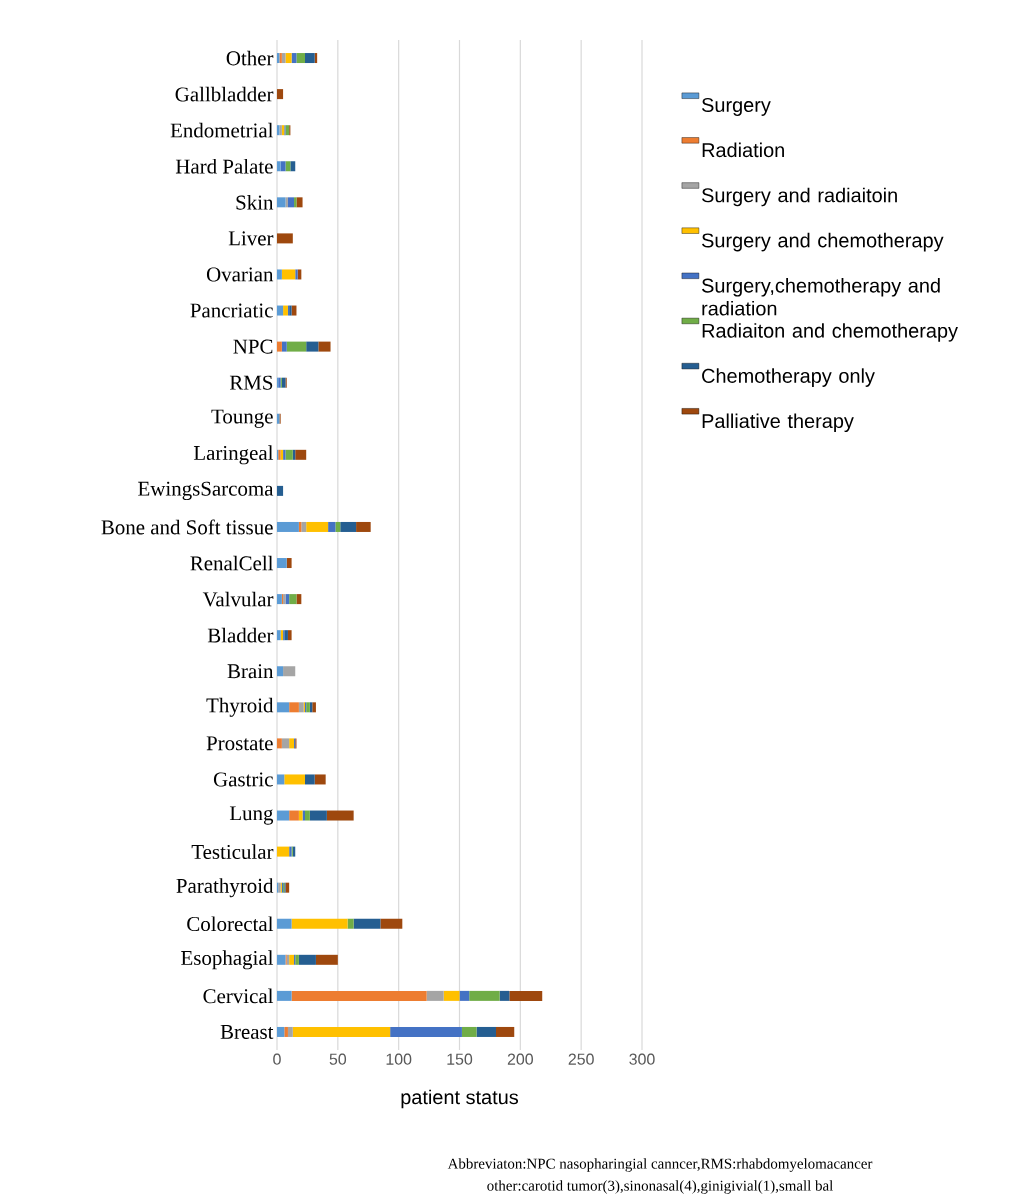  Describe the element at coordinates (239, 743) in the screenshot. I see `y-tick-label: Prostate` at that location.